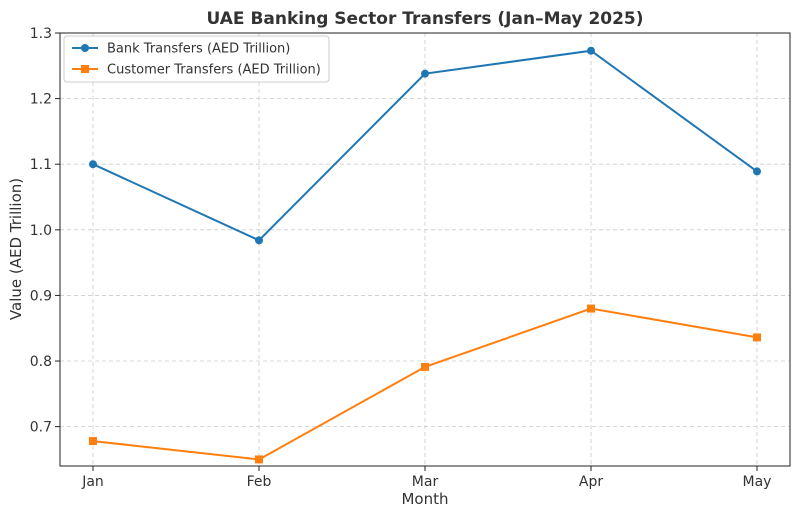  I want to click on legend-item: Bank Transfers (AED Trillion), so click(181, 49).